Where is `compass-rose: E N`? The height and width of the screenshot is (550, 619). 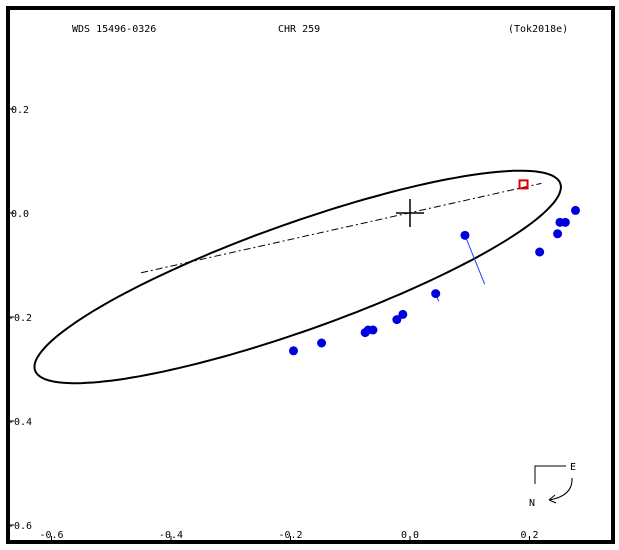
compass-rose: E N is located at coordinates (552, 485).